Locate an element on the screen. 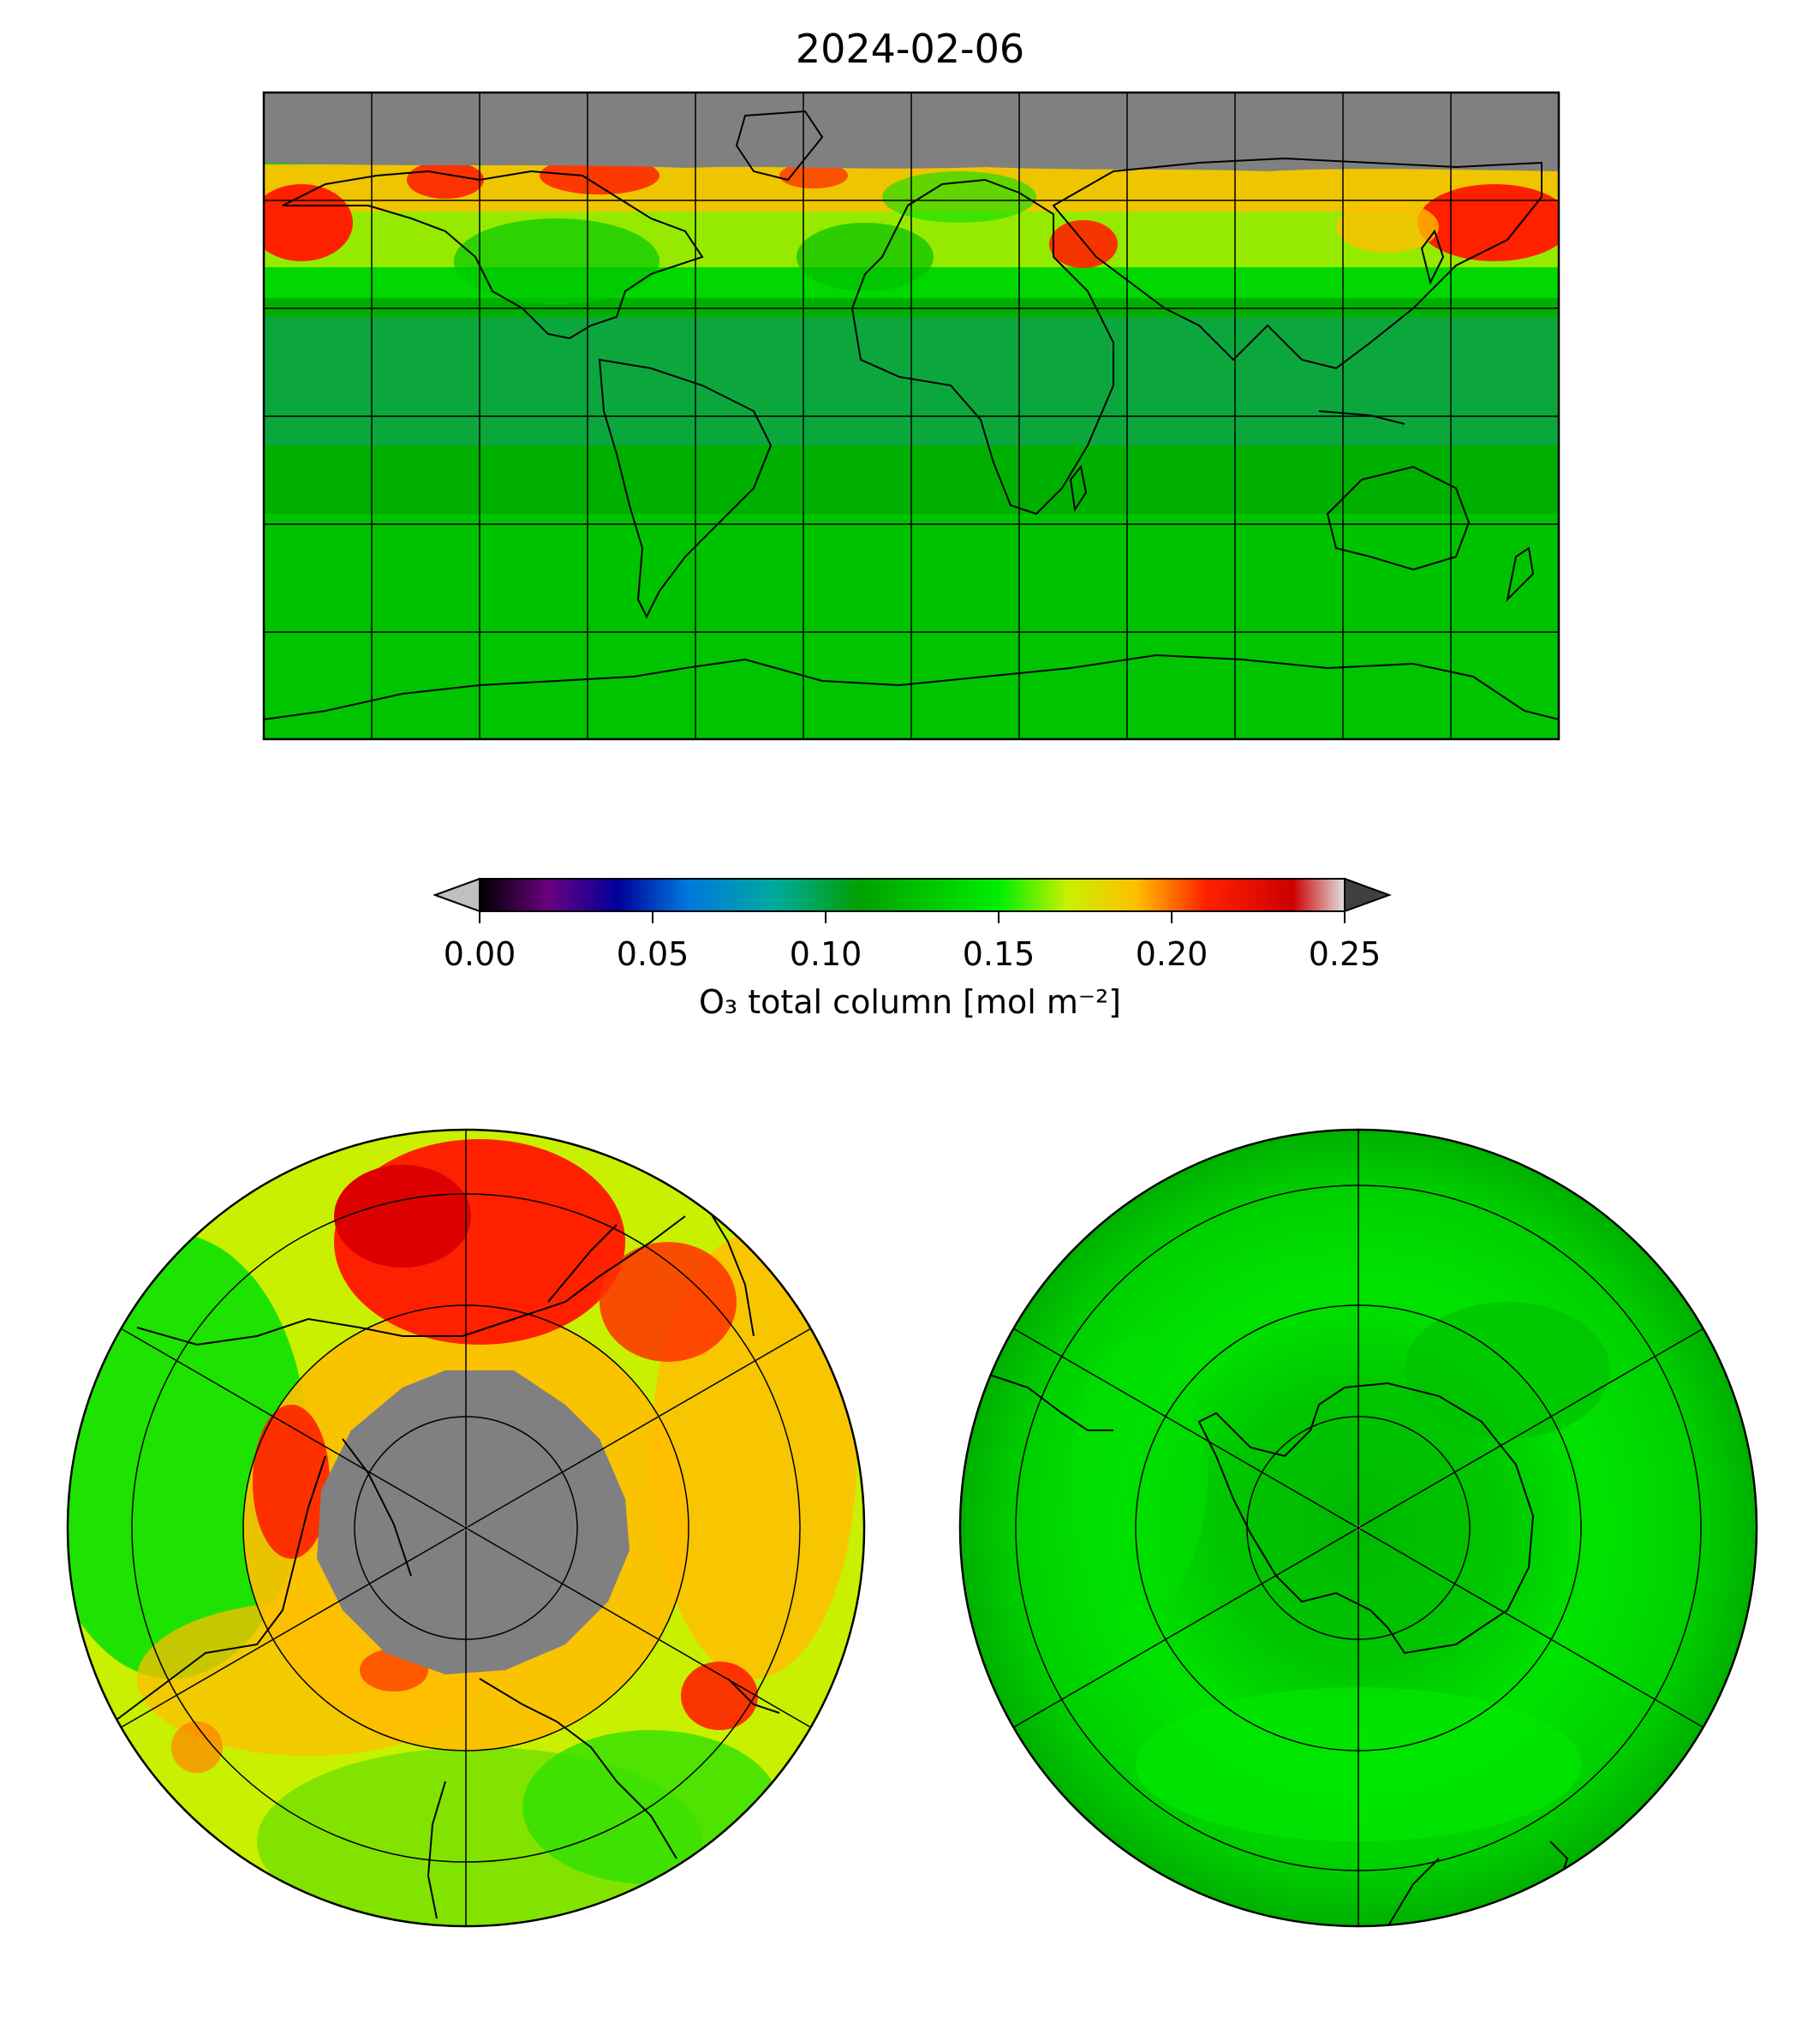  colorbar-tick-label: 0.15 is located at coordinates (998, 954).